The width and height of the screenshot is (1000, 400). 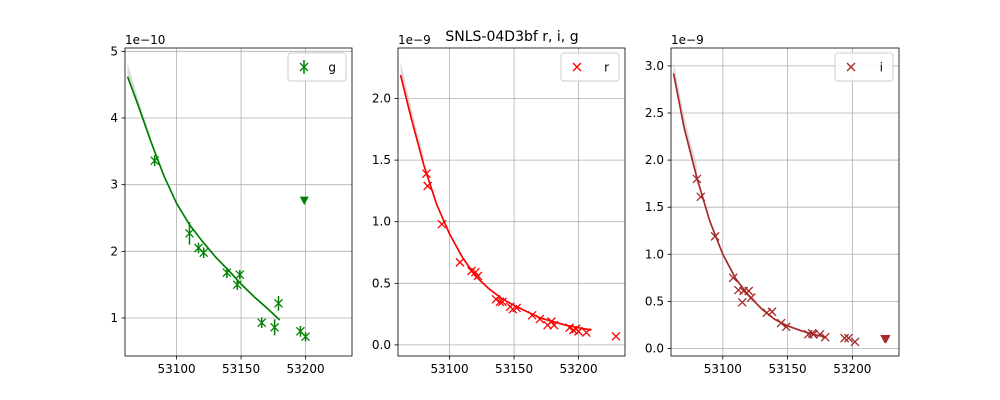 I want to click on legend: g, so click(x=317, y=67).